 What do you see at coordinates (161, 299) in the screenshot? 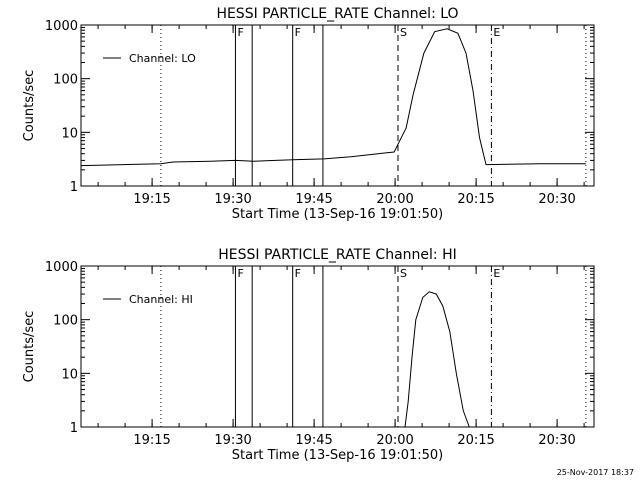
I see `legend-label: Channel: HI` at bounding box center [161, 299].